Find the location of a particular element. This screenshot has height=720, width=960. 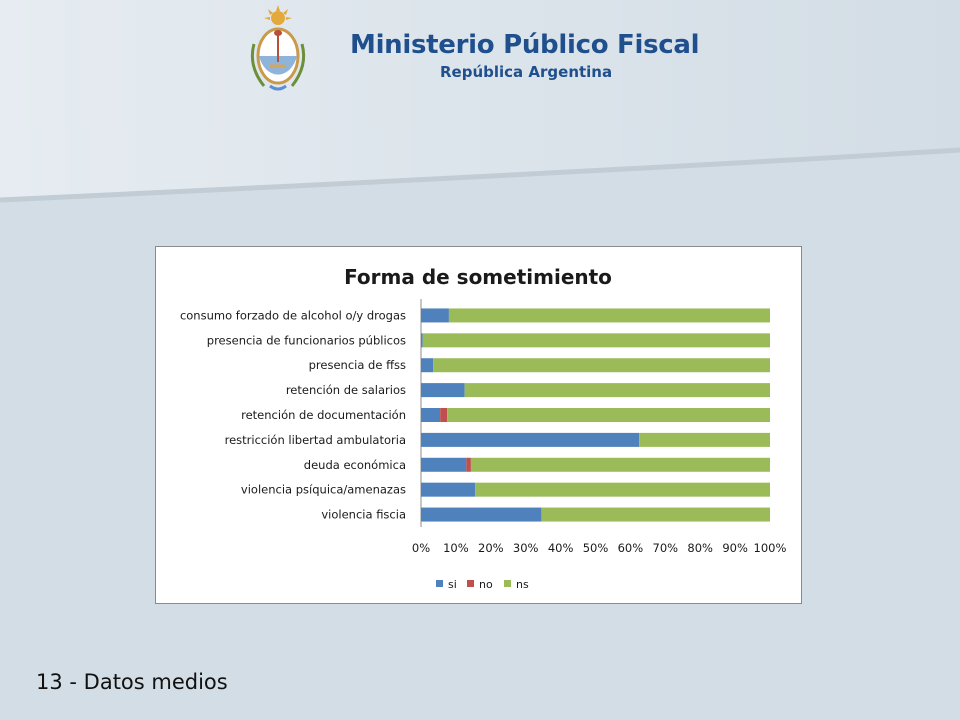

x-tick-label: 90% is located at coordinates (735, 548).